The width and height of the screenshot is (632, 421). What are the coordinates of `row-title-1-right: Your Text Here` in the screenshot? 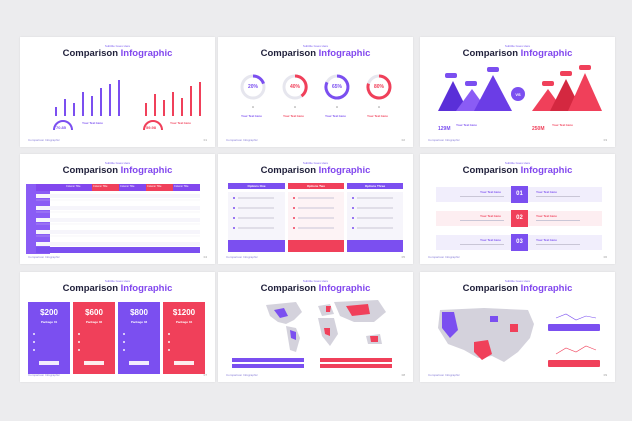 It's located at (546, 192).